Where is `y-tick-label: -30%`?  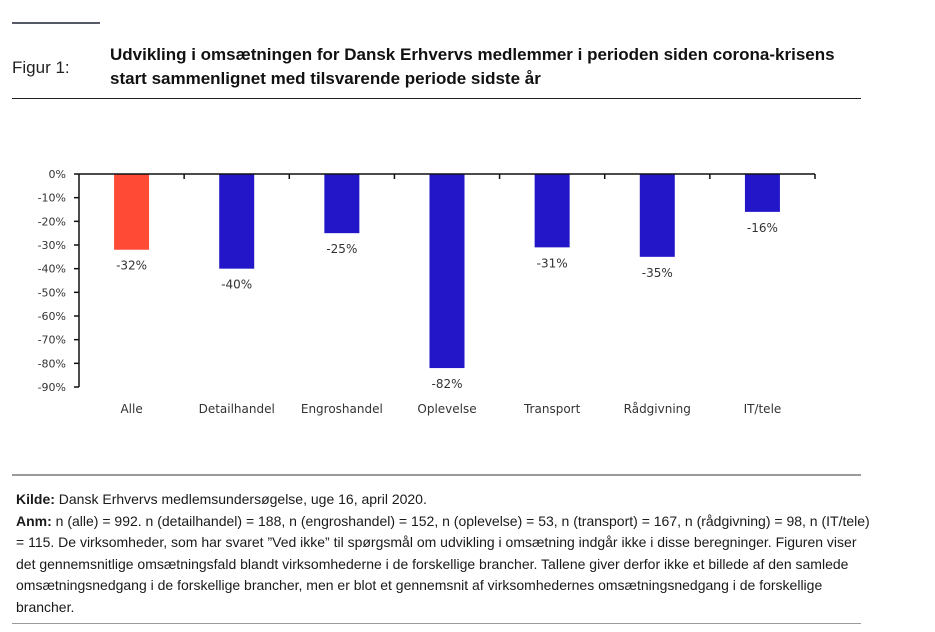
y-tick-label: -30% is located at coordinates (52, 245).